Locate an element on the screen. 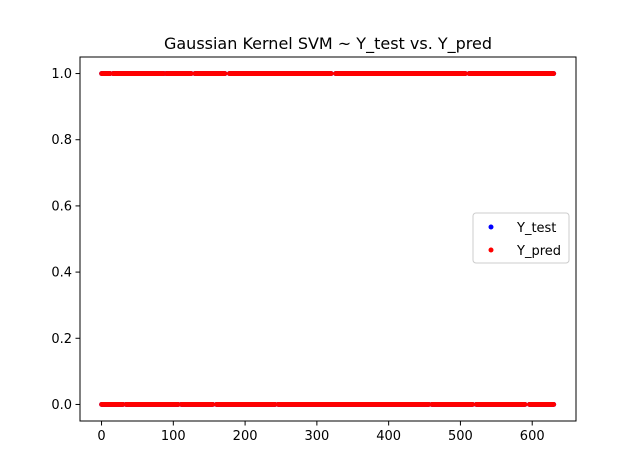 The image size is (640, 472). x-tick-label: 400 is located at coordinates (388, 436).